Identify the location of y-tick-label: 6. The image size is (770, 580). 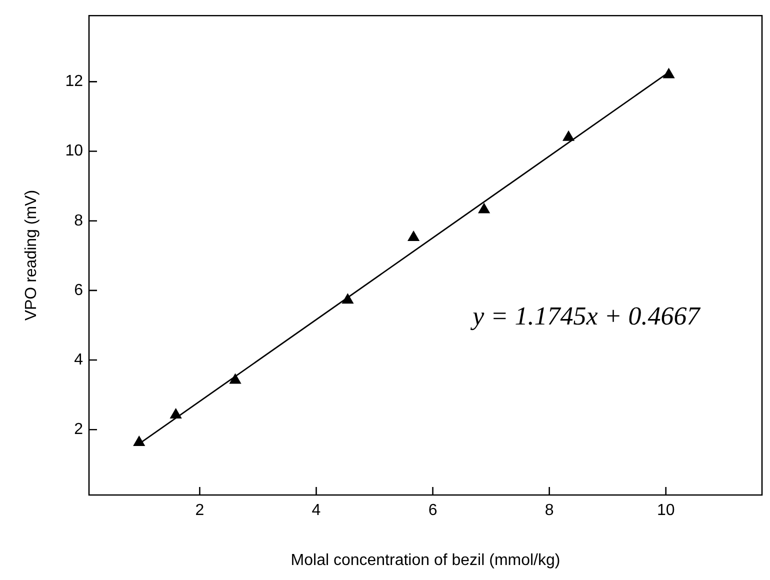
(79, 290).